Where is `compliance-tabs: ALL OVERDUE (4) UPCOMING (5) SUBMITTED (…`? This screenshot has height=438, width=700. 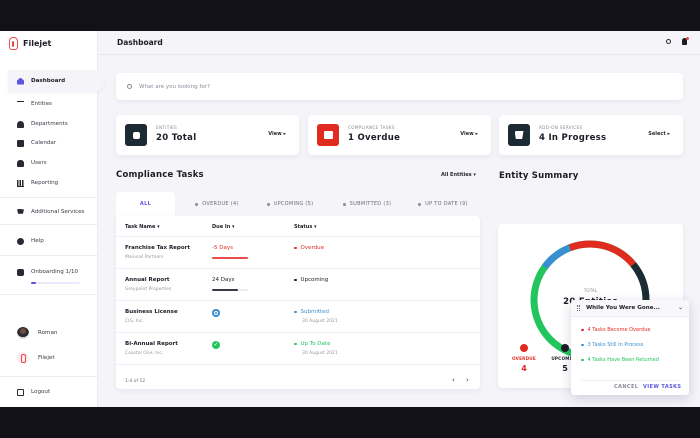 compliance-tabs: ALL OVERDUE (4) UPCOMING (5) SUBMITTED (… is located at coordinates (298, 204).